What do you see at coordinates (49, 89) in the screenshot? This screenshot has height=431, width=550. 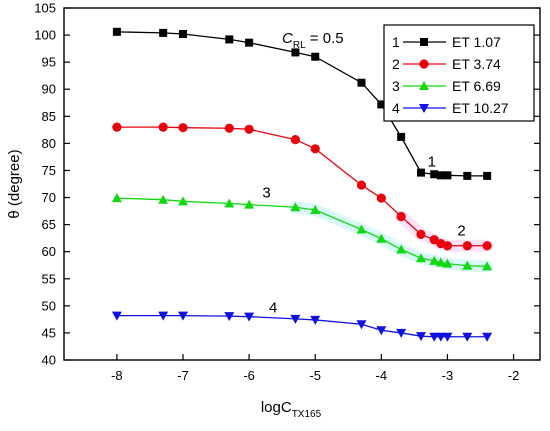 I see `y-tick-label: 90` at bounding box center [49, 89].